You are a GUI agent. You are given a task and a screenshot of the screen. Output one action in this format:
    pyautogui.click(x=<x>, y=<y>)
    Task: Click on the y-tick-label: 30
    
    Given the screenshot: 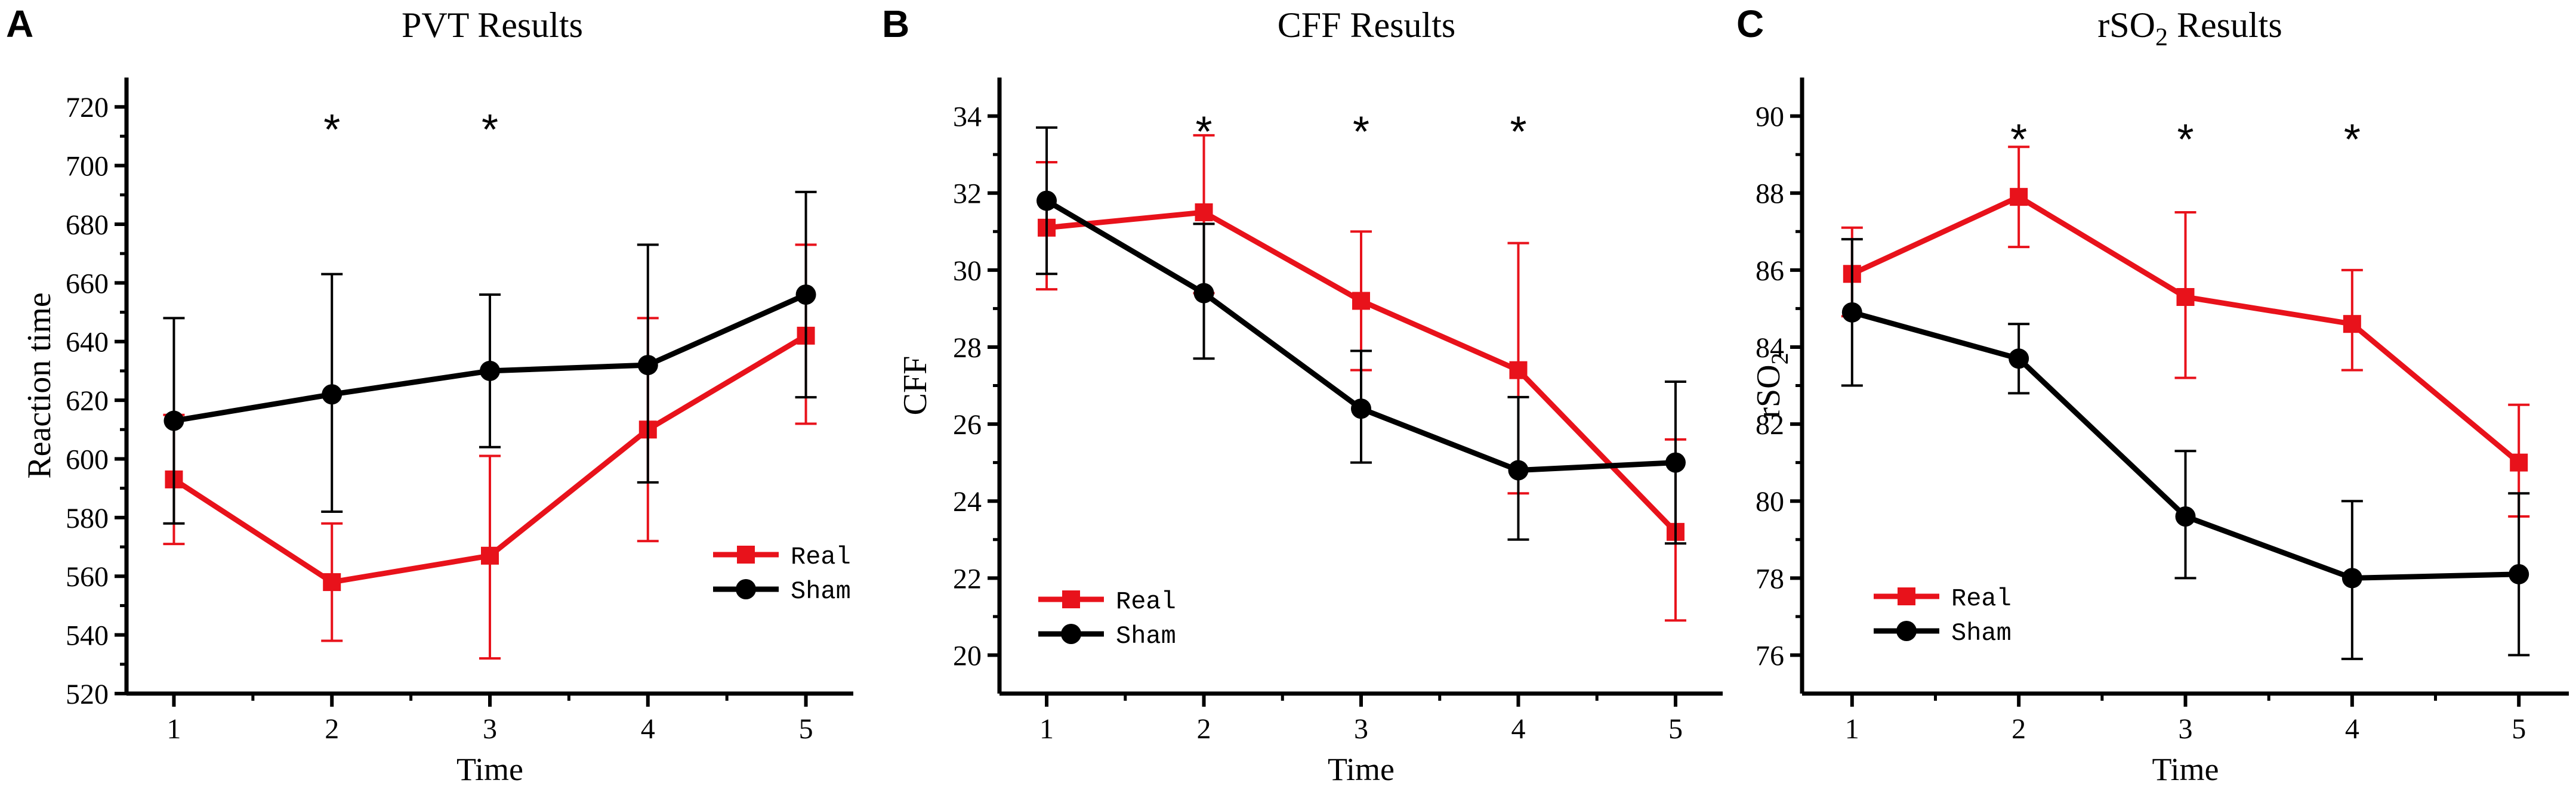 What is the action you would take?
    pyautogui.click(x=968, y=271)
    